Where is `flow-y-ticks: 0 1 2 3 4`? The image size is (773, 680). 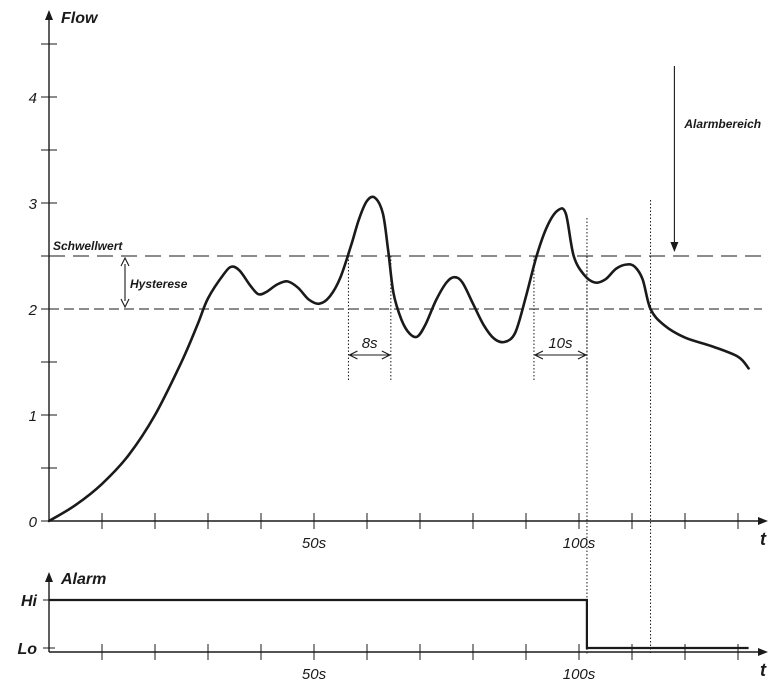 flow-y-ticks: 0 1 2 3 4 is located at coordinates (42, 287).